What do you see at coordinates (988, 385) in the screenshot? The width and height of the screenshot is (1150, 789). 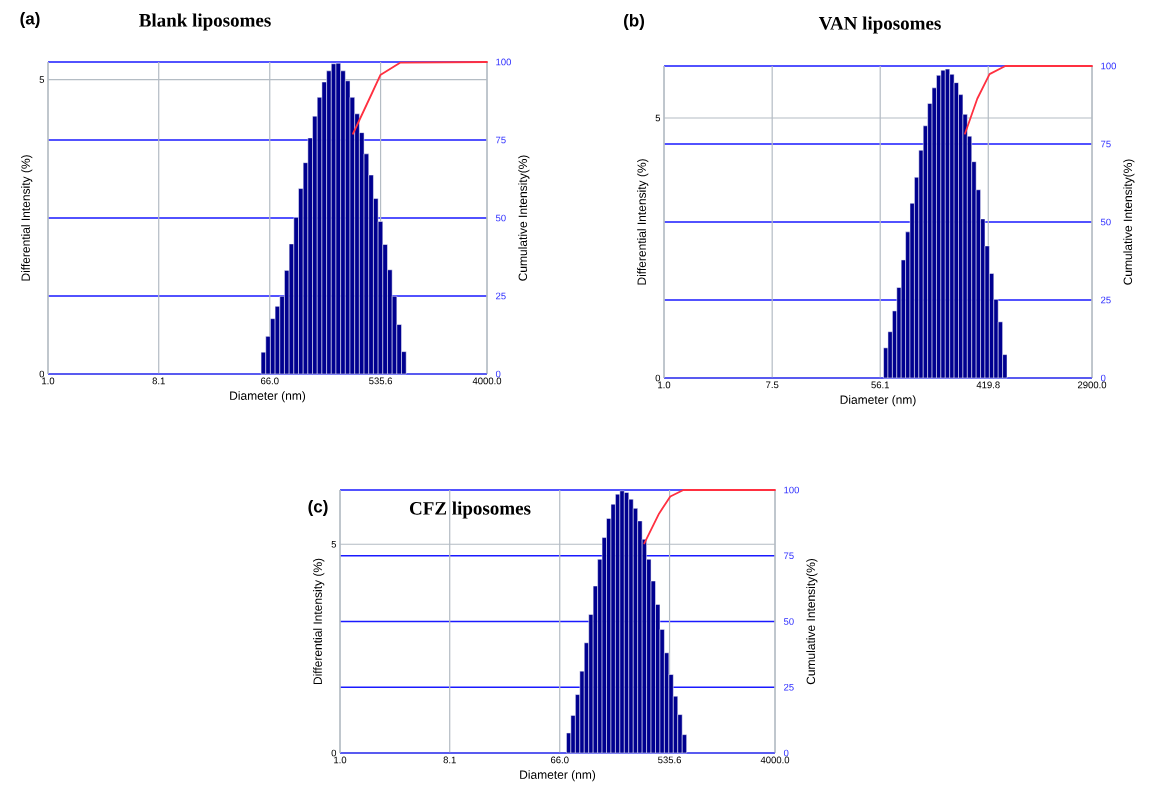 I see `x-tick-label: 419.8` at bounding box center [988, 385].